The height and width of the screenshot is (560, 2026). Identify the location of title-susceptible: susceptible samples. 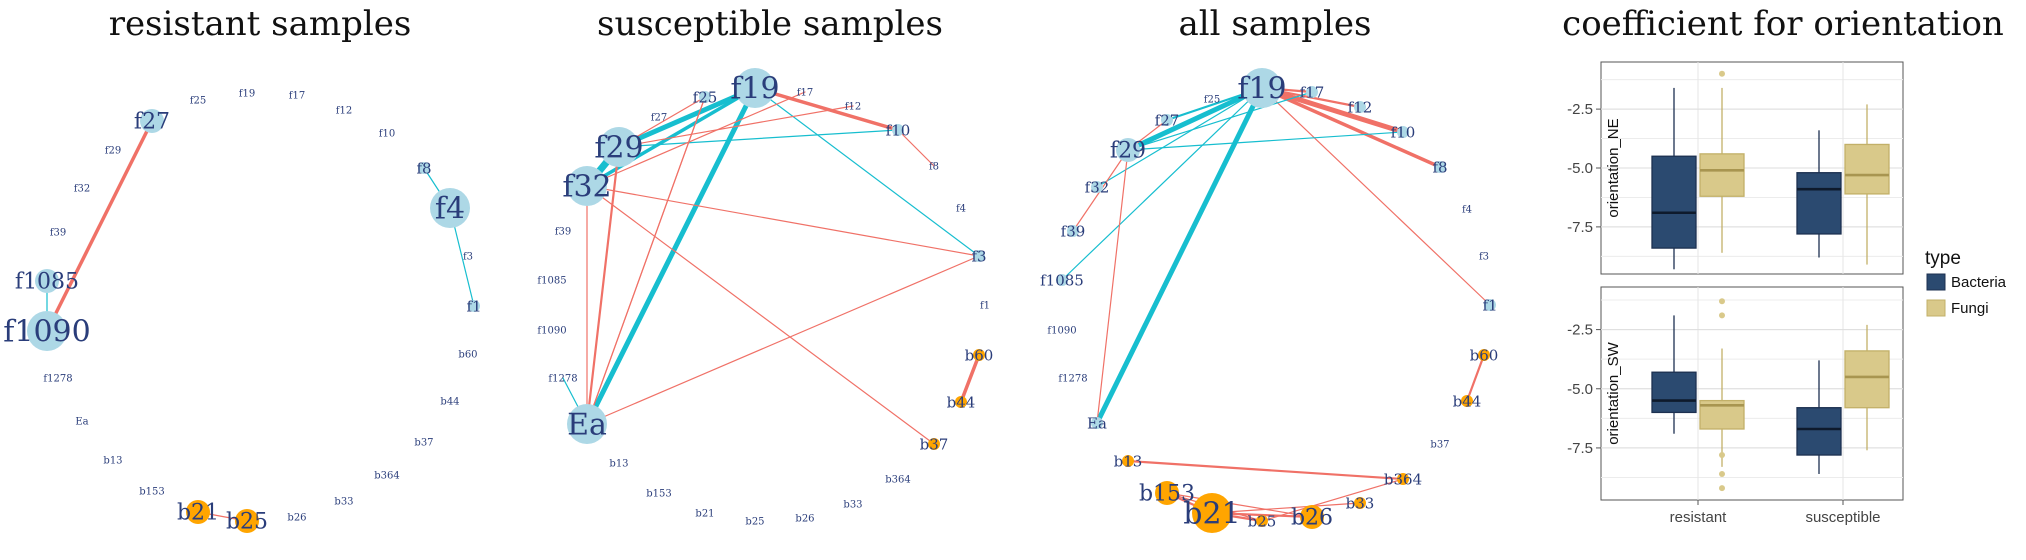
(770, 24).